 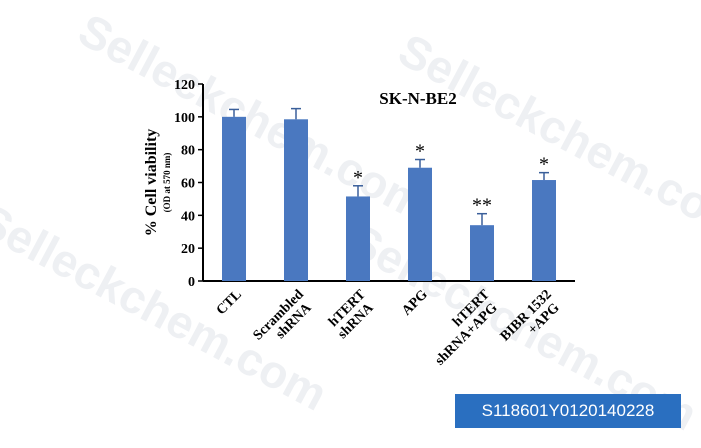 I want to click on chart-title: SK-N-BE2, so click(x=417, y=98).